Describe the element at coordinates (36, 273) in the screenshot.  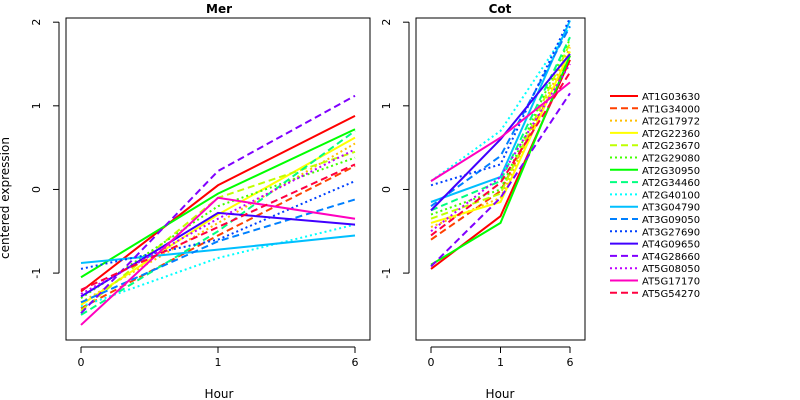
I see `y-tick-label-mer: -1` at that location.